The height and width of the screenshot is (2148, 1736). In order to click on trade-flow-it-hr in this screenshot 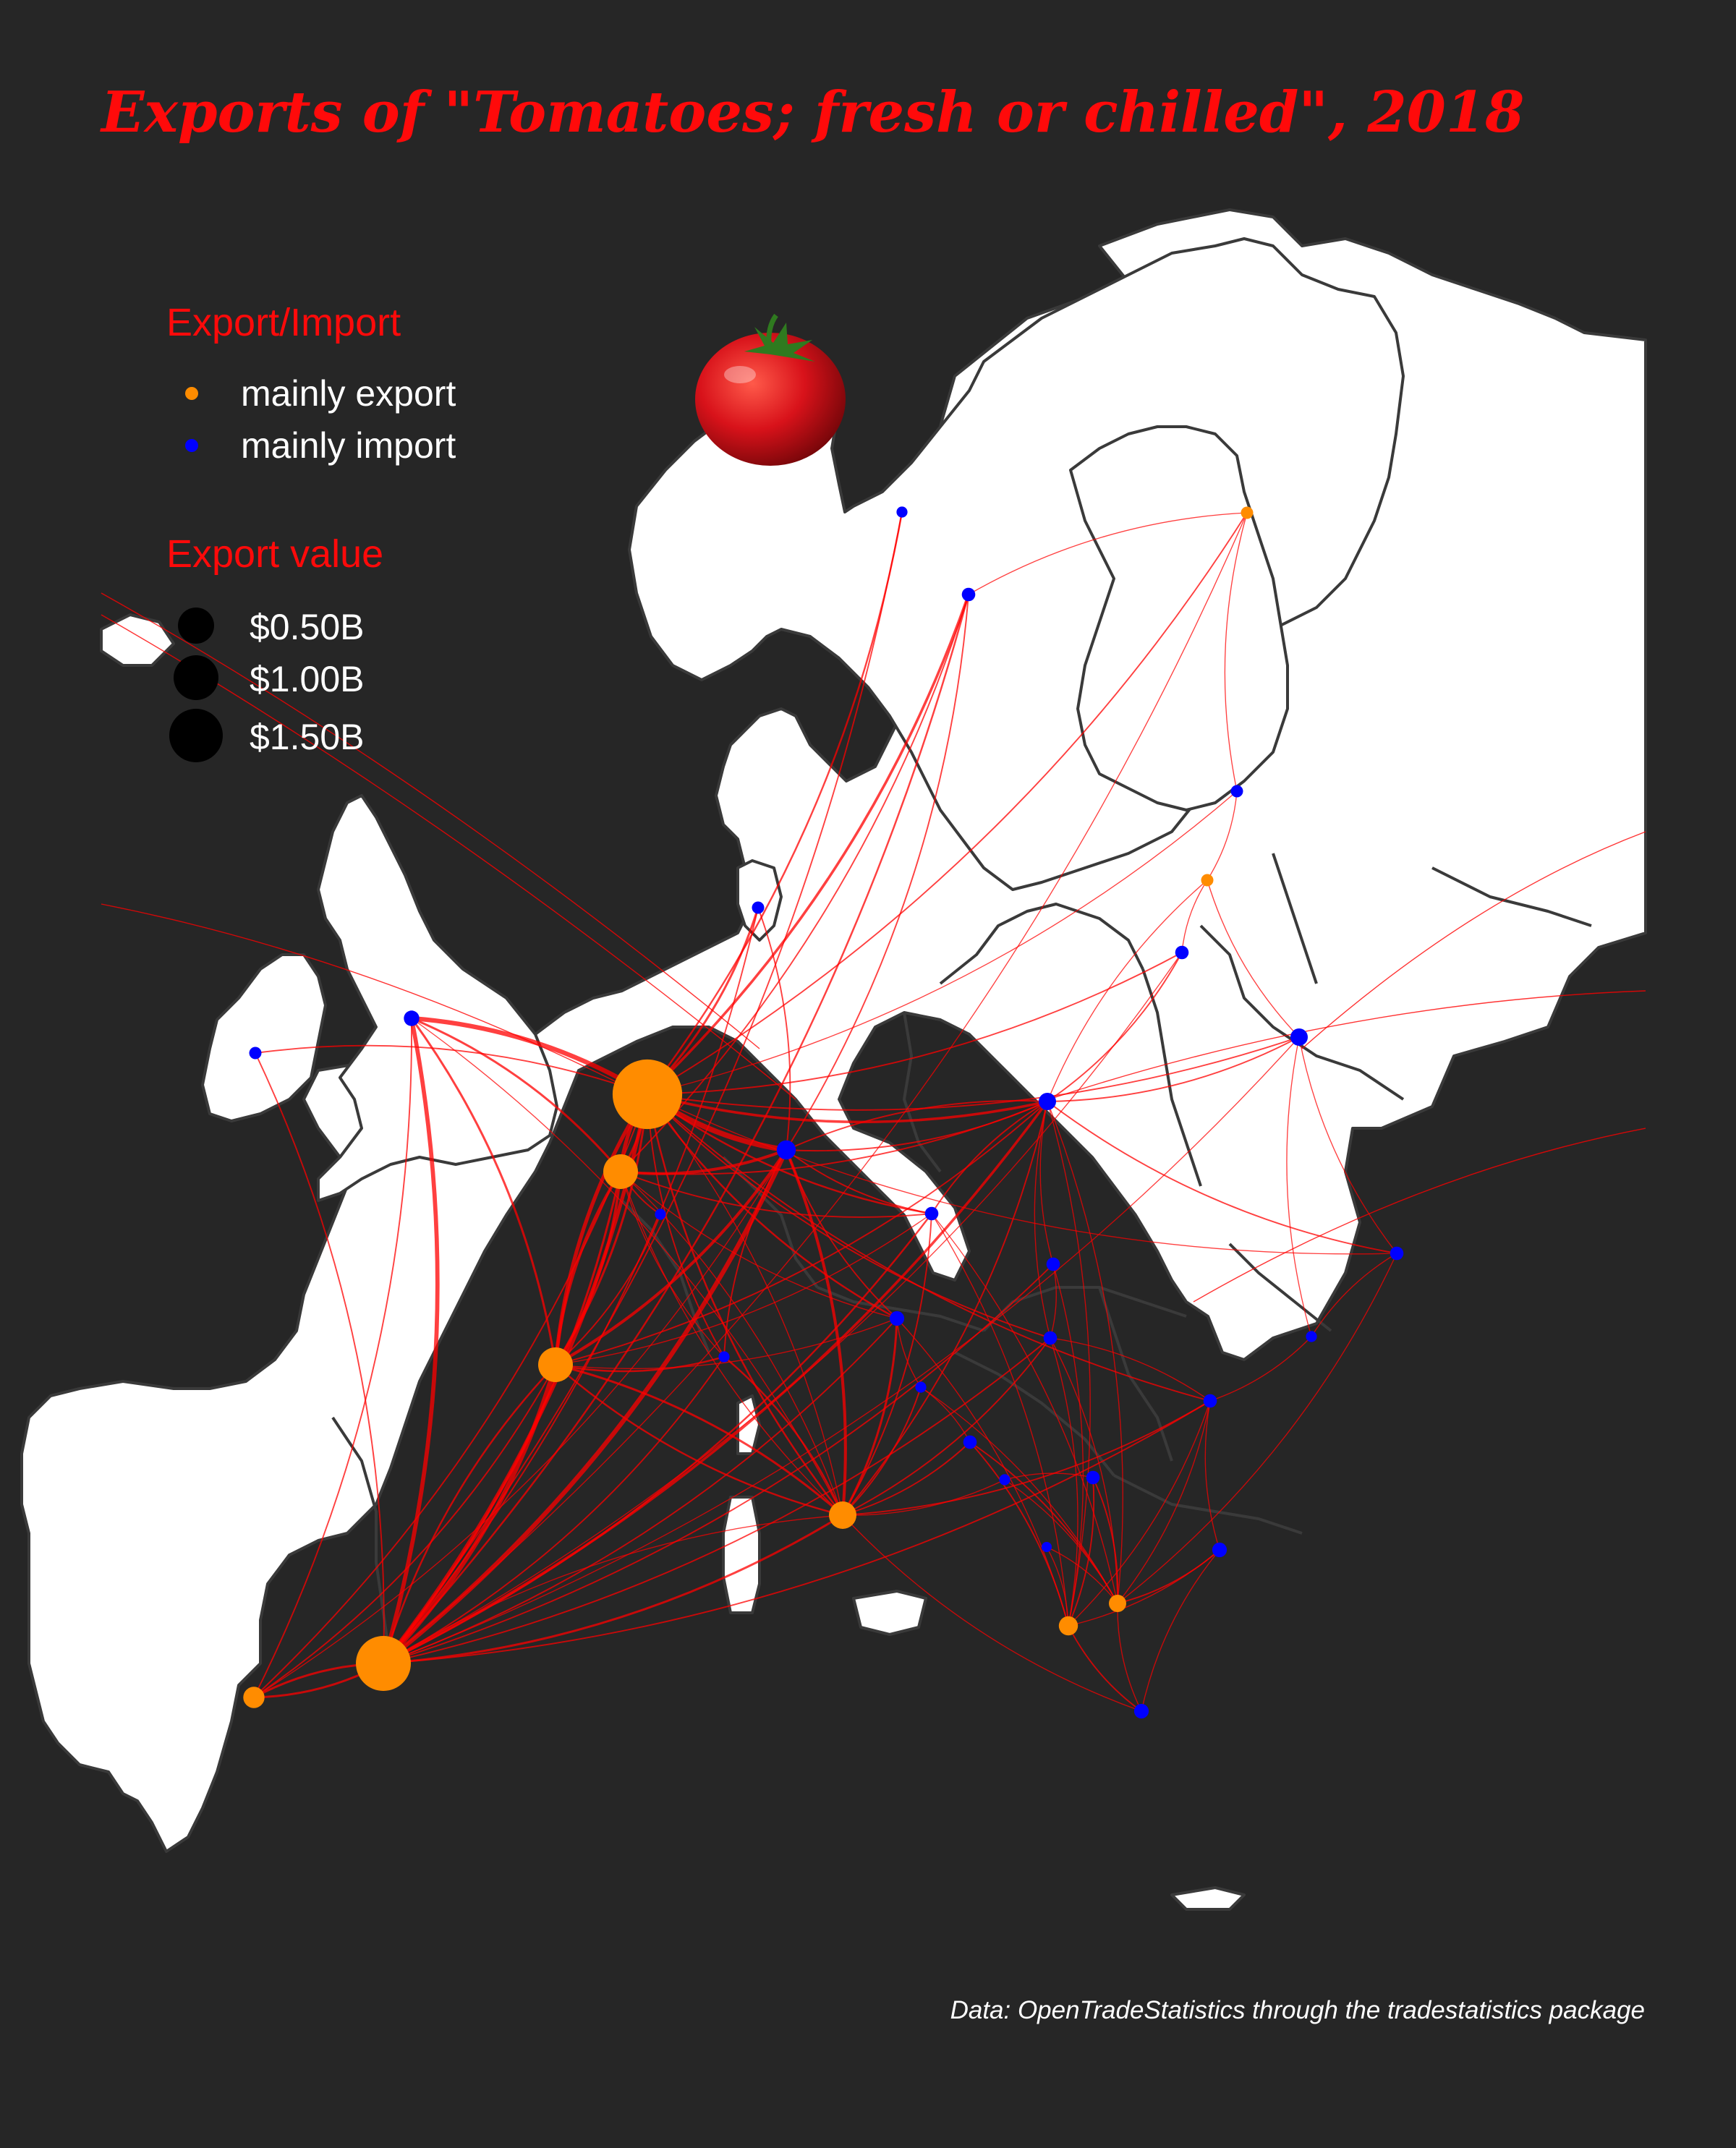, I will do `click(907, 1478)`.